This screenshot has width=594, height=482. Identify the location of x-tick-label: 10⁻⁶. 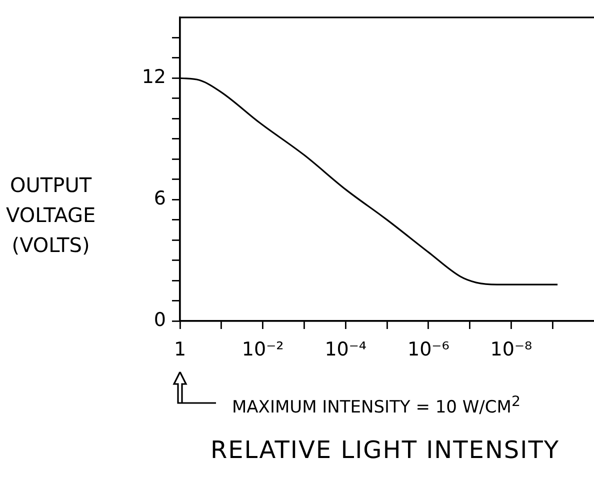
(428, 349).